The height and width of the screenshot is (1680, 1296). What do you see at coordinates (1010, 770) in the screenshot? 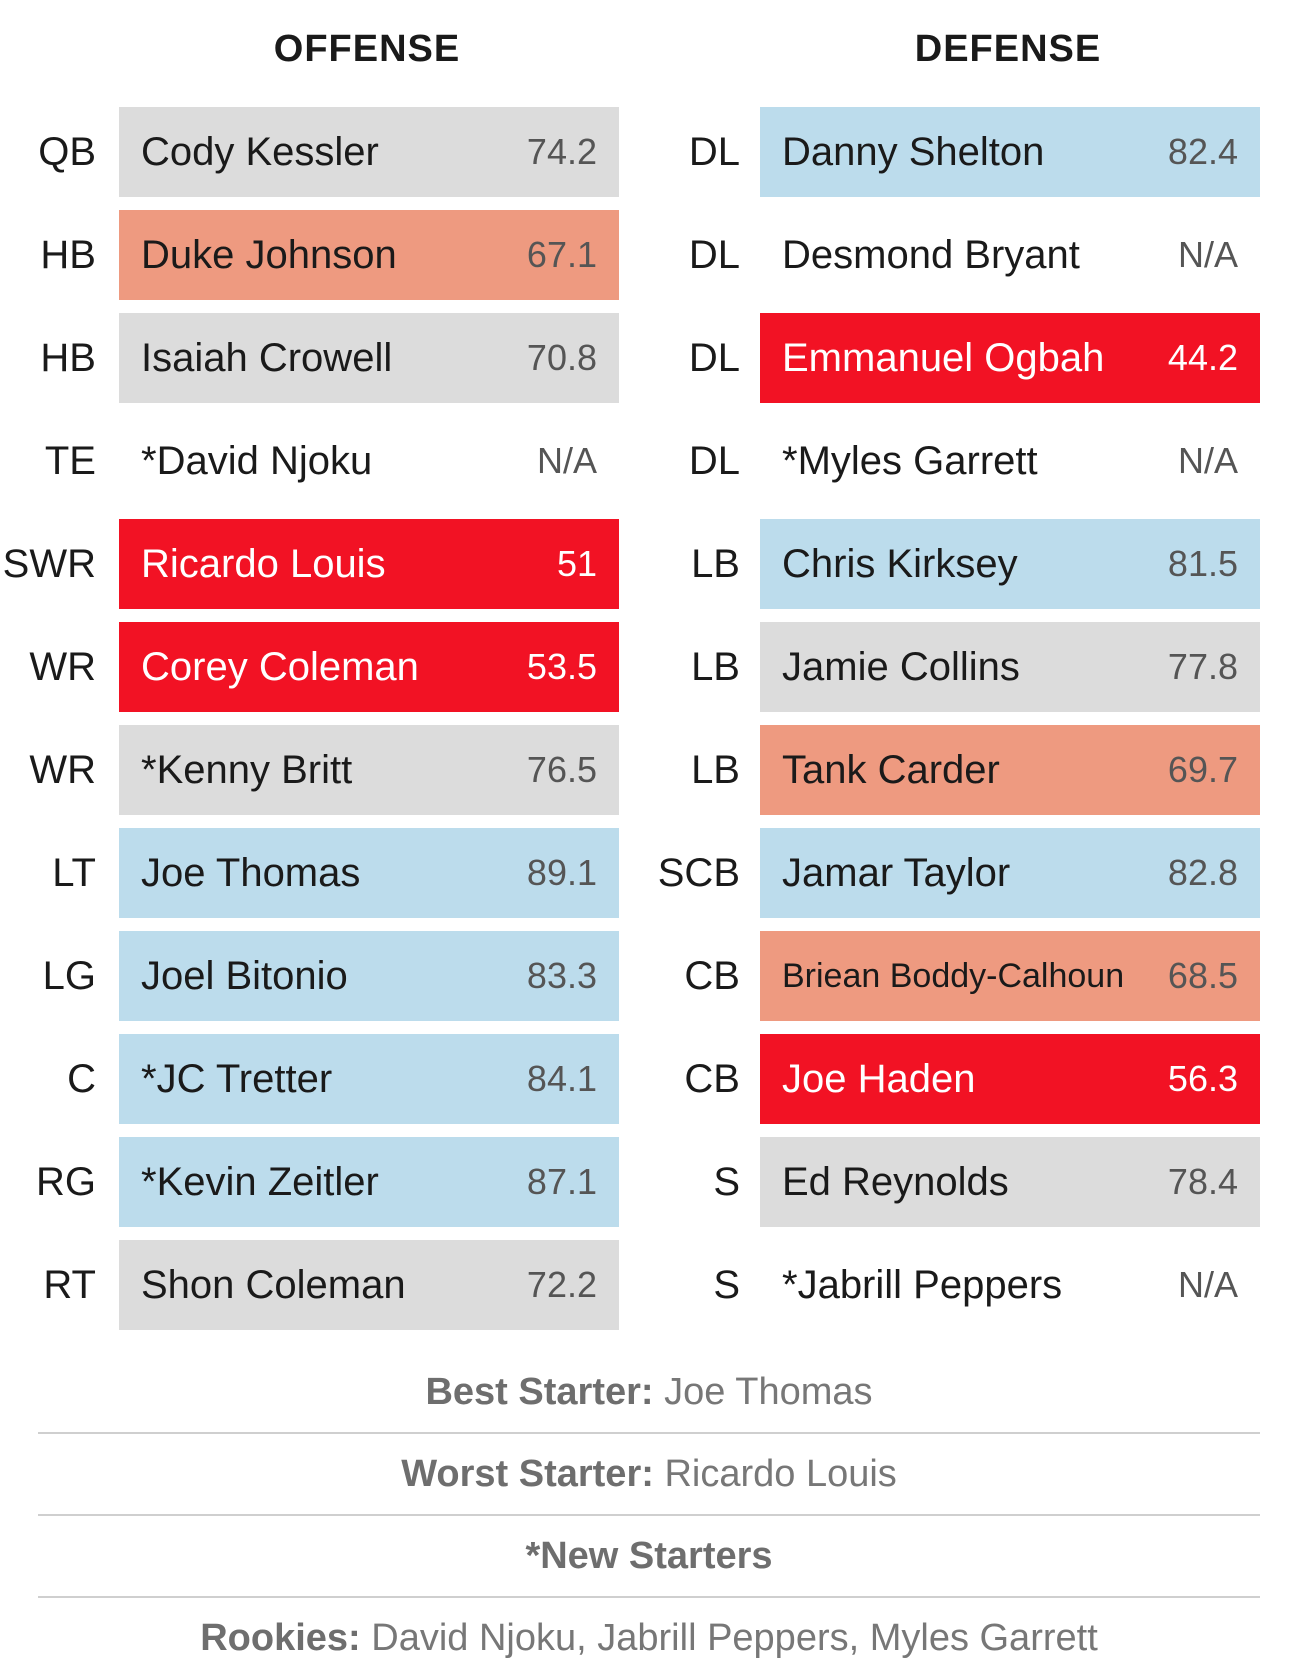
I see `player-grade-bar: Tank Carder 69.7` at bounding box center [1010, 770].